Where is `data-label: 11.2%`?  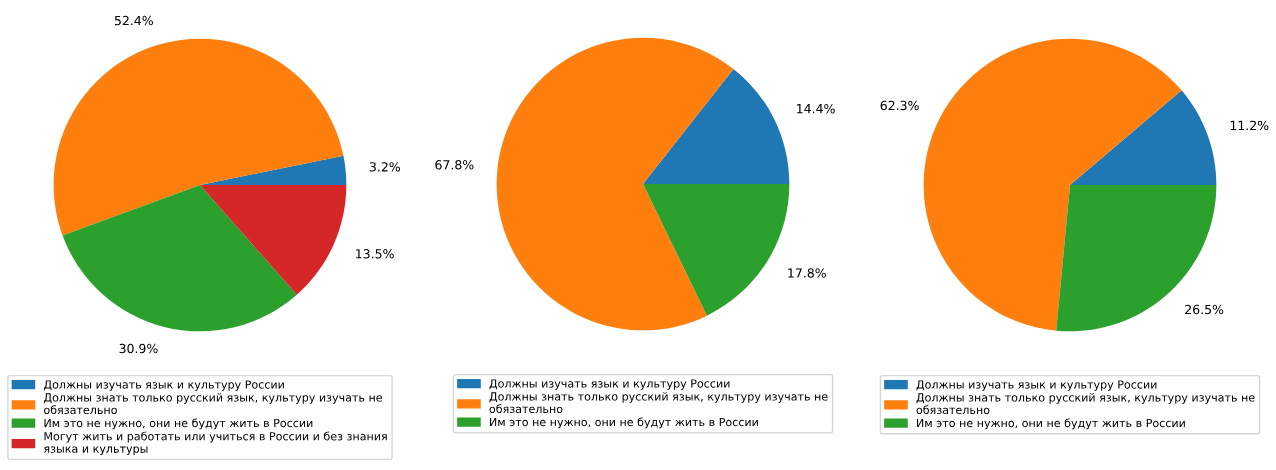 data-label: 11.2% is located at coordinates (1249, 125).